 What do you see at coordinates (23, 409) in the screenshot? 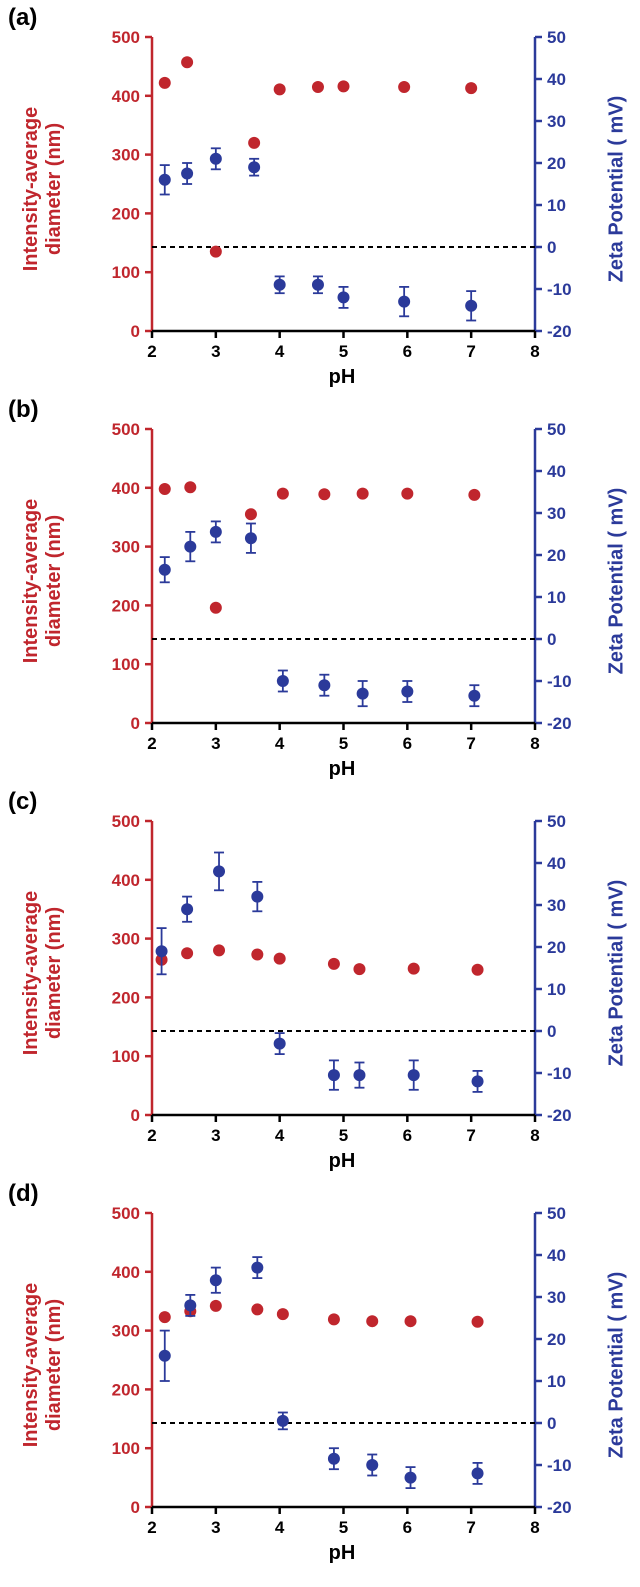
I see `panel-label: (b)` at bounding box center [23, 409].